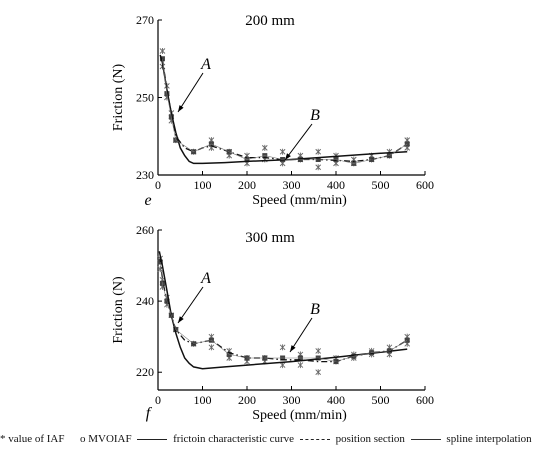 The image size is (550, 462). I want to click on panel-f-y-tick-label: 260, so click(145, 230).